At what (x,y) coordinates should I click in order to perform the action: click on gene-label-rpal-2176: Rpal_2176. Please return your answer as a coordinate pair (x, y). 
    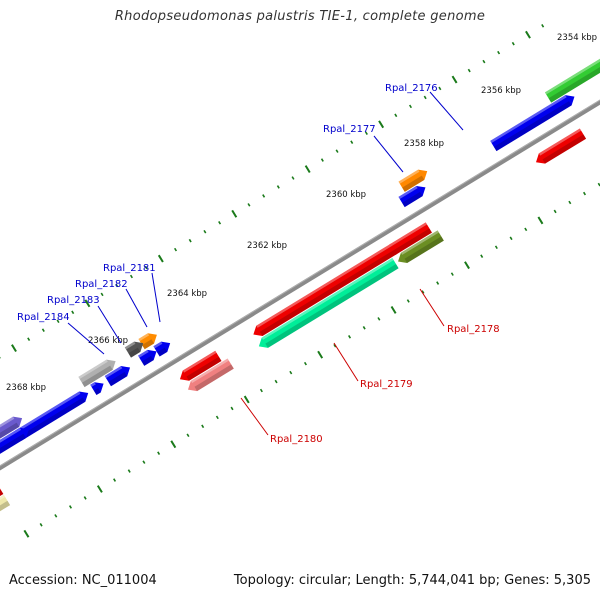
    Looking at the image, I should click on (411, 88).